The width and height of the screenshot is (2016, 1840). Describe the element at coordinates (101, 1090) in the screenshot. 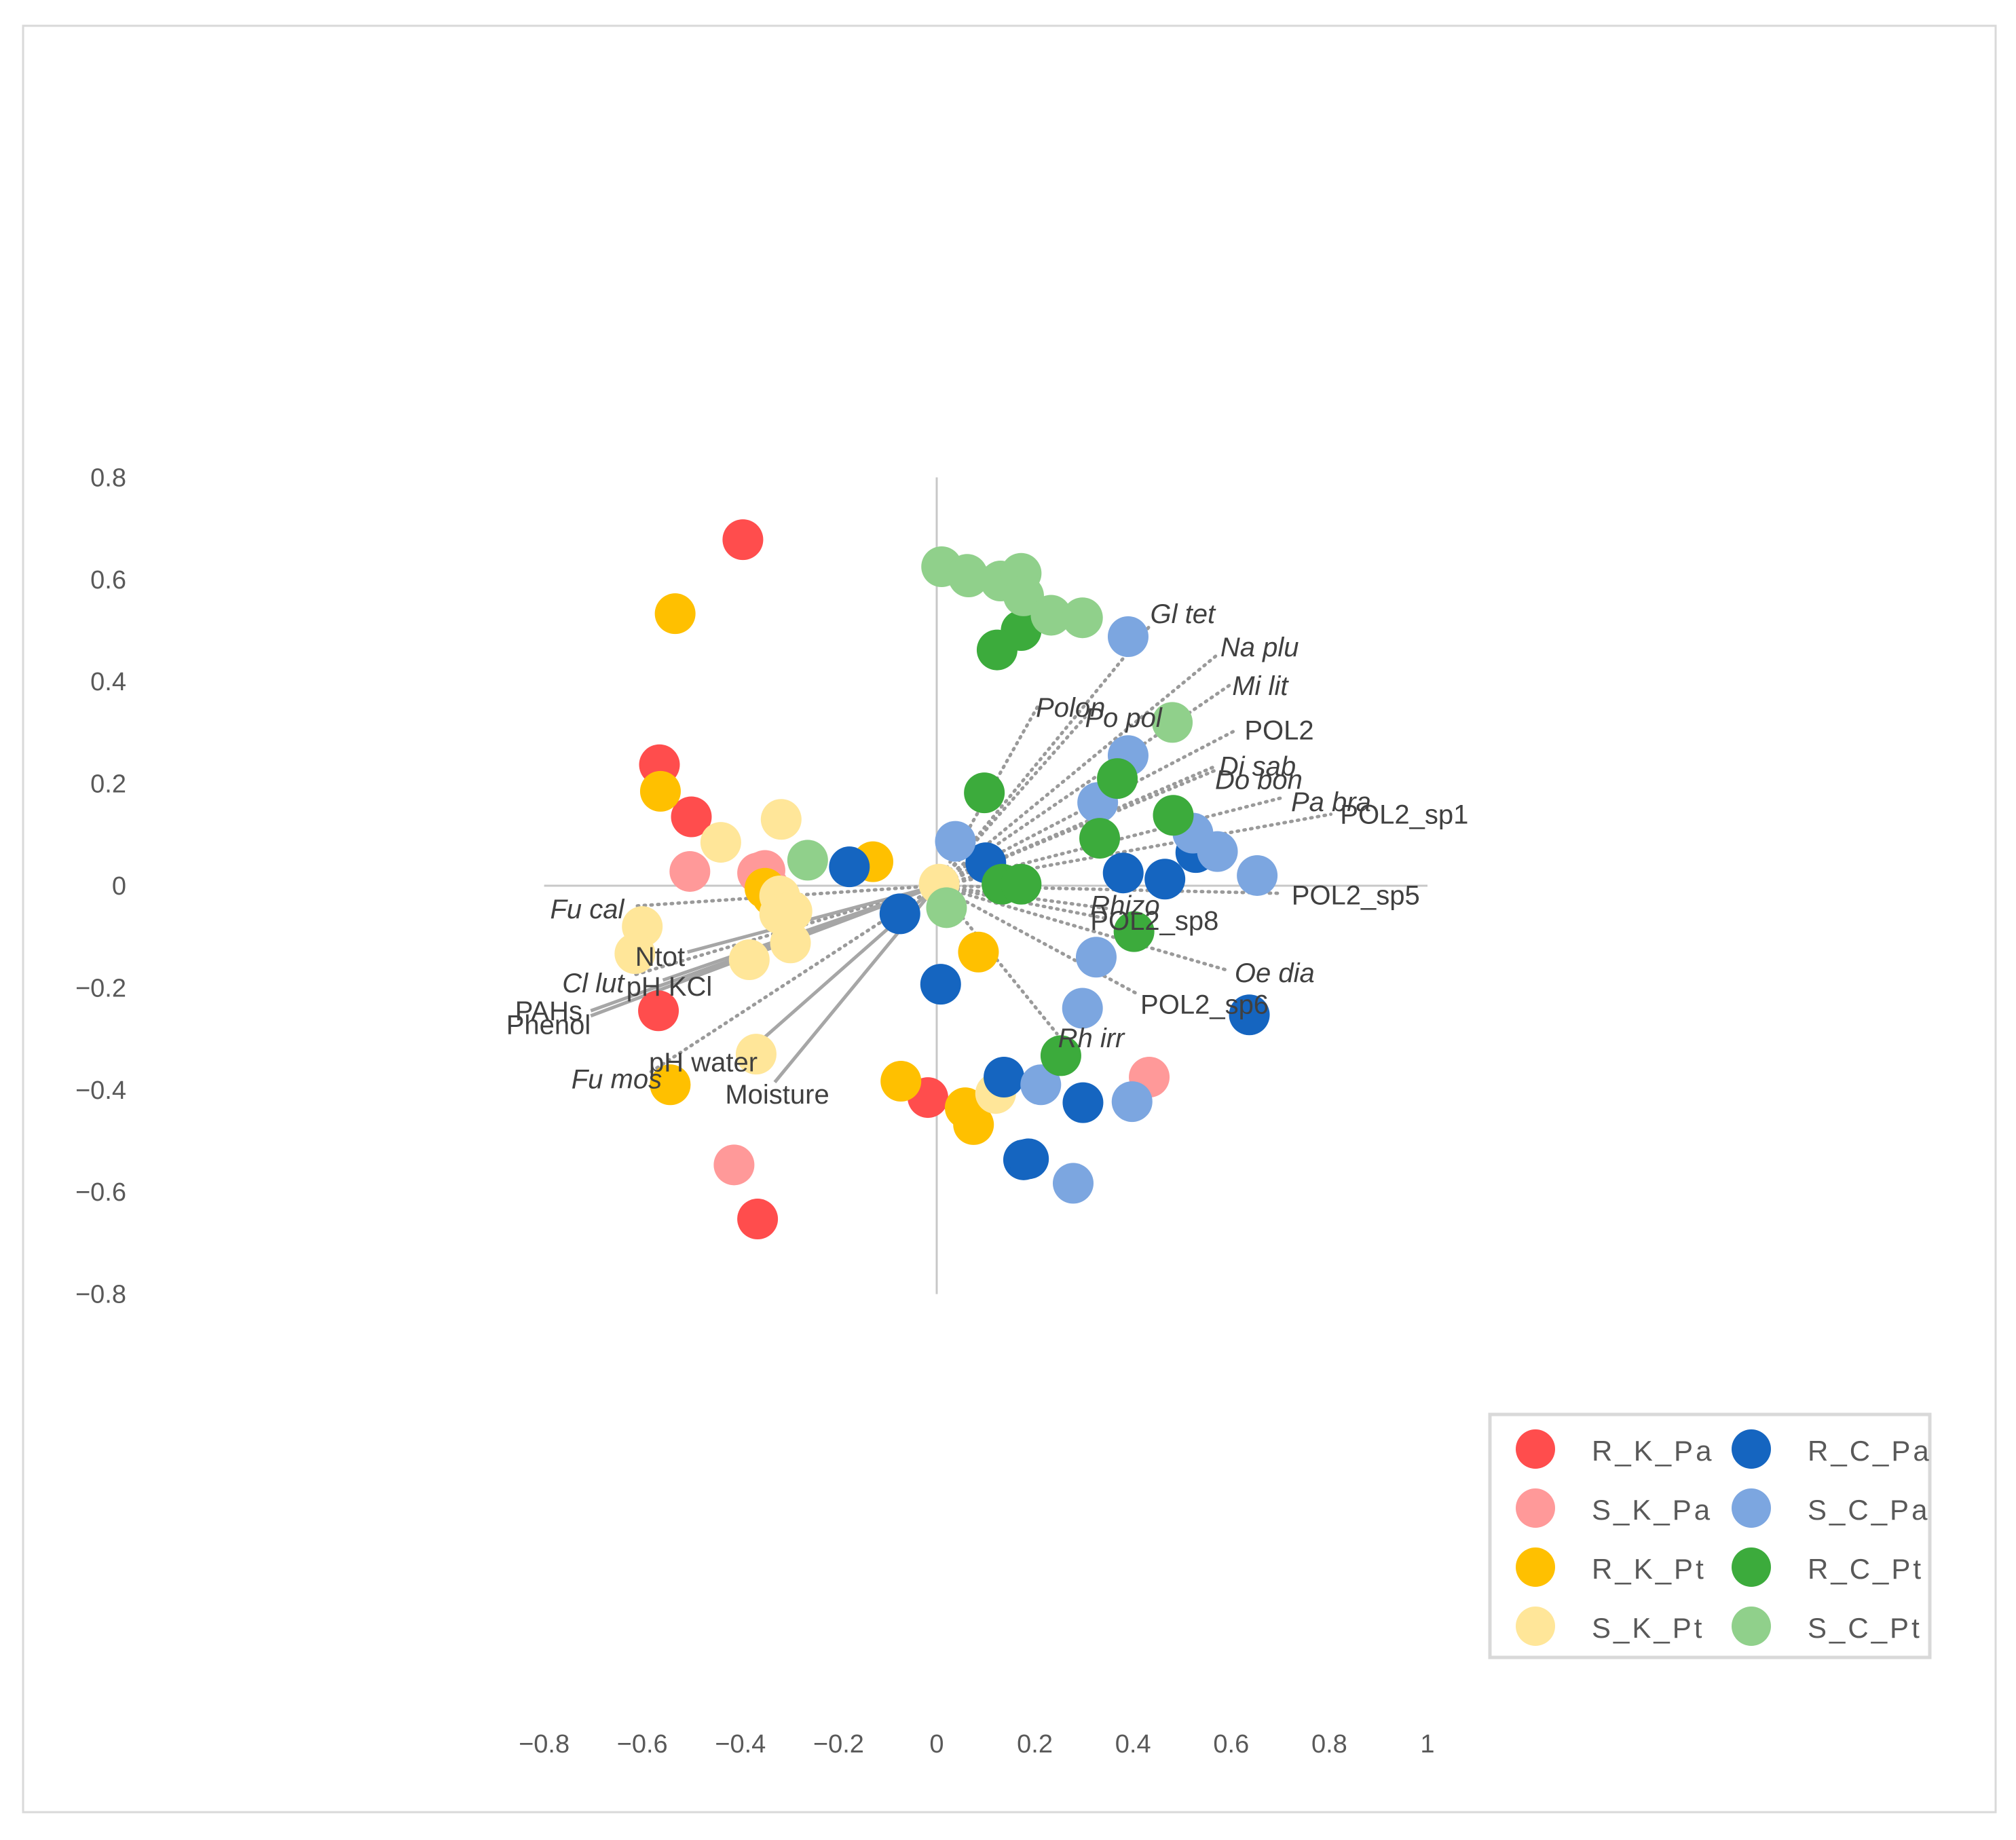

I see `y-tick-label: −0.4` at that location.